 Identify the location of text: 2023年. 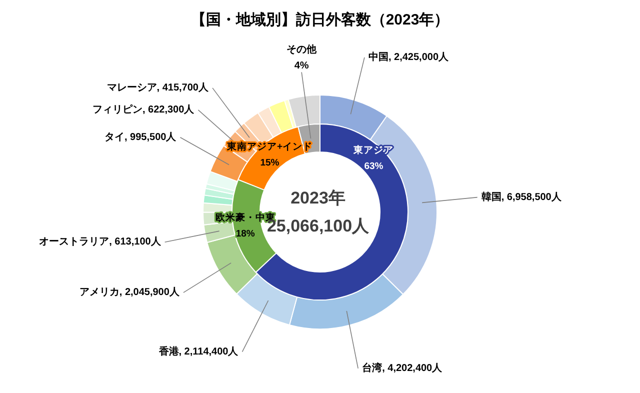
(318, 198).